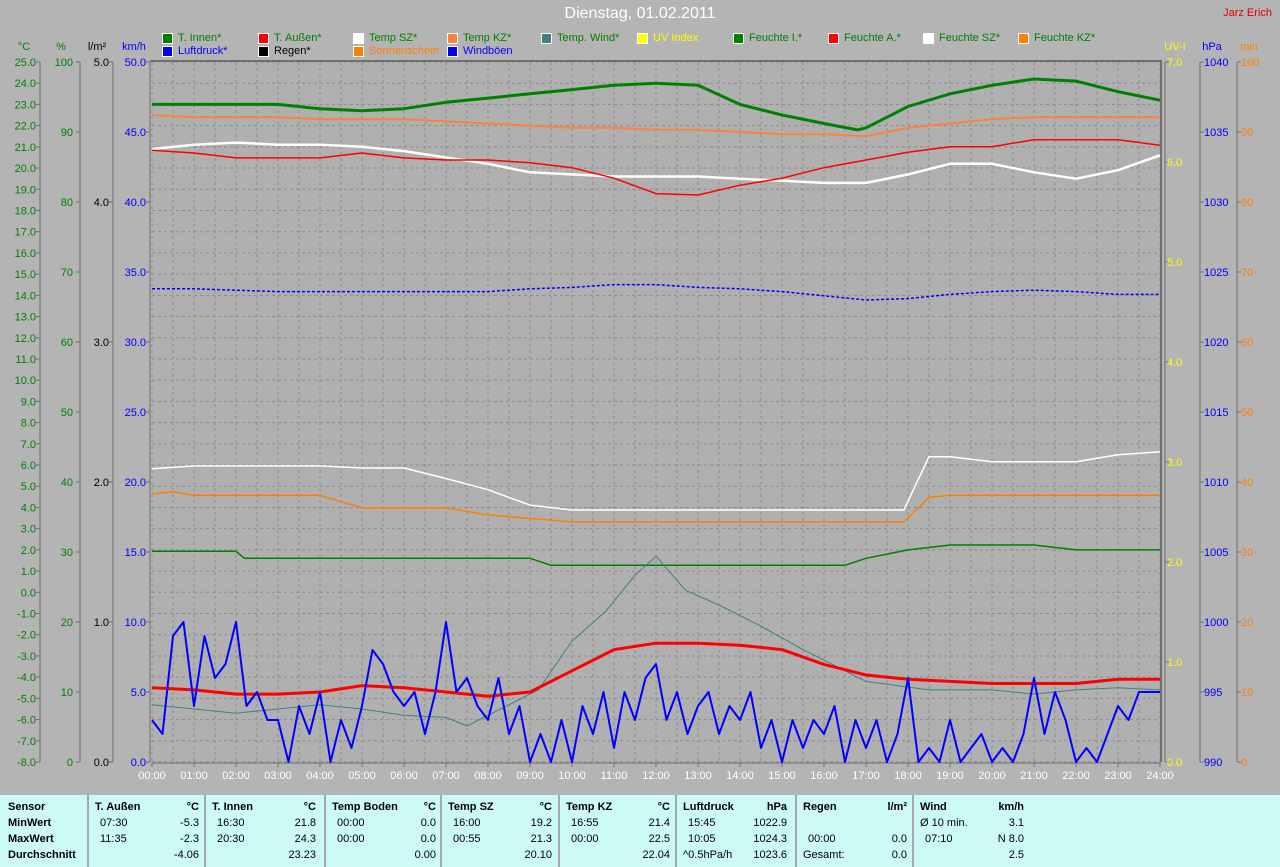  I want to click on axis-tick-label: 1040, so click(1216, 63).